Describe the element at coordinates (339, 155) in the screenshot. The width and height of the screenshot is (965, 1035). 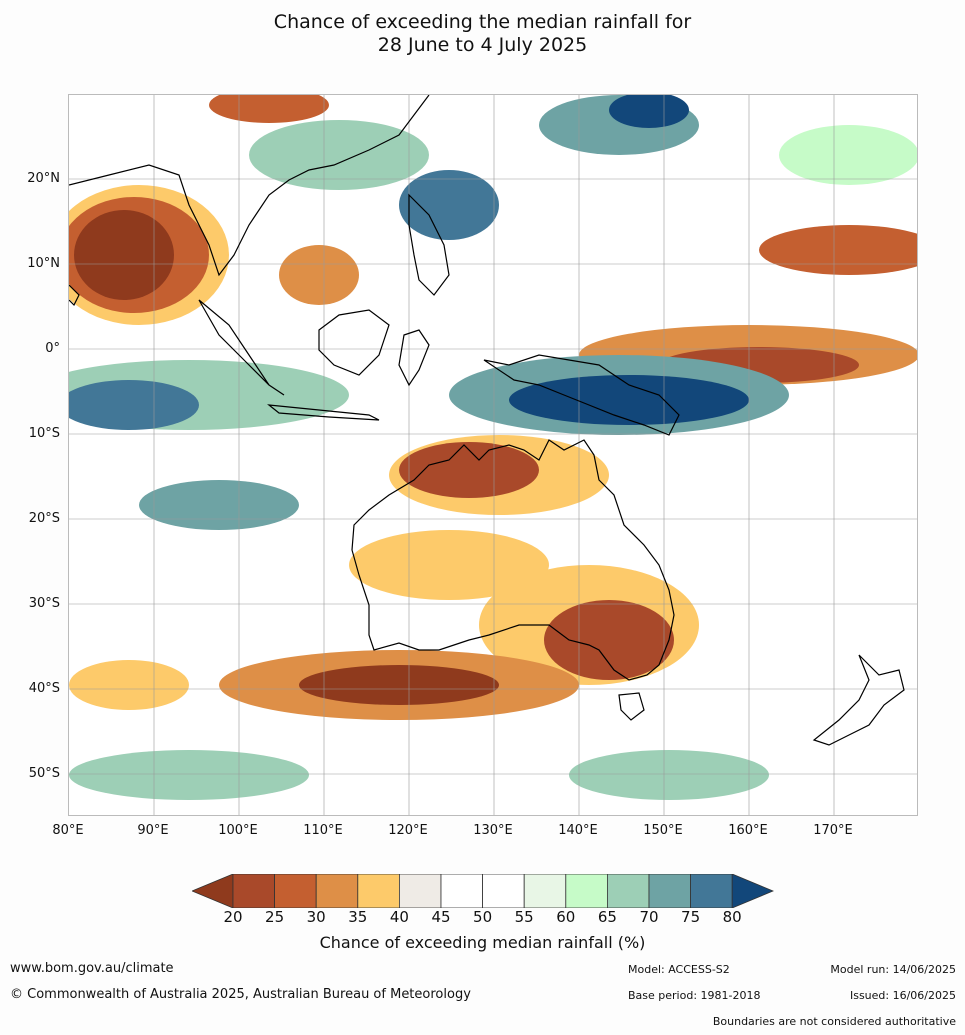
I see `south-china-sea-wet` at that location.